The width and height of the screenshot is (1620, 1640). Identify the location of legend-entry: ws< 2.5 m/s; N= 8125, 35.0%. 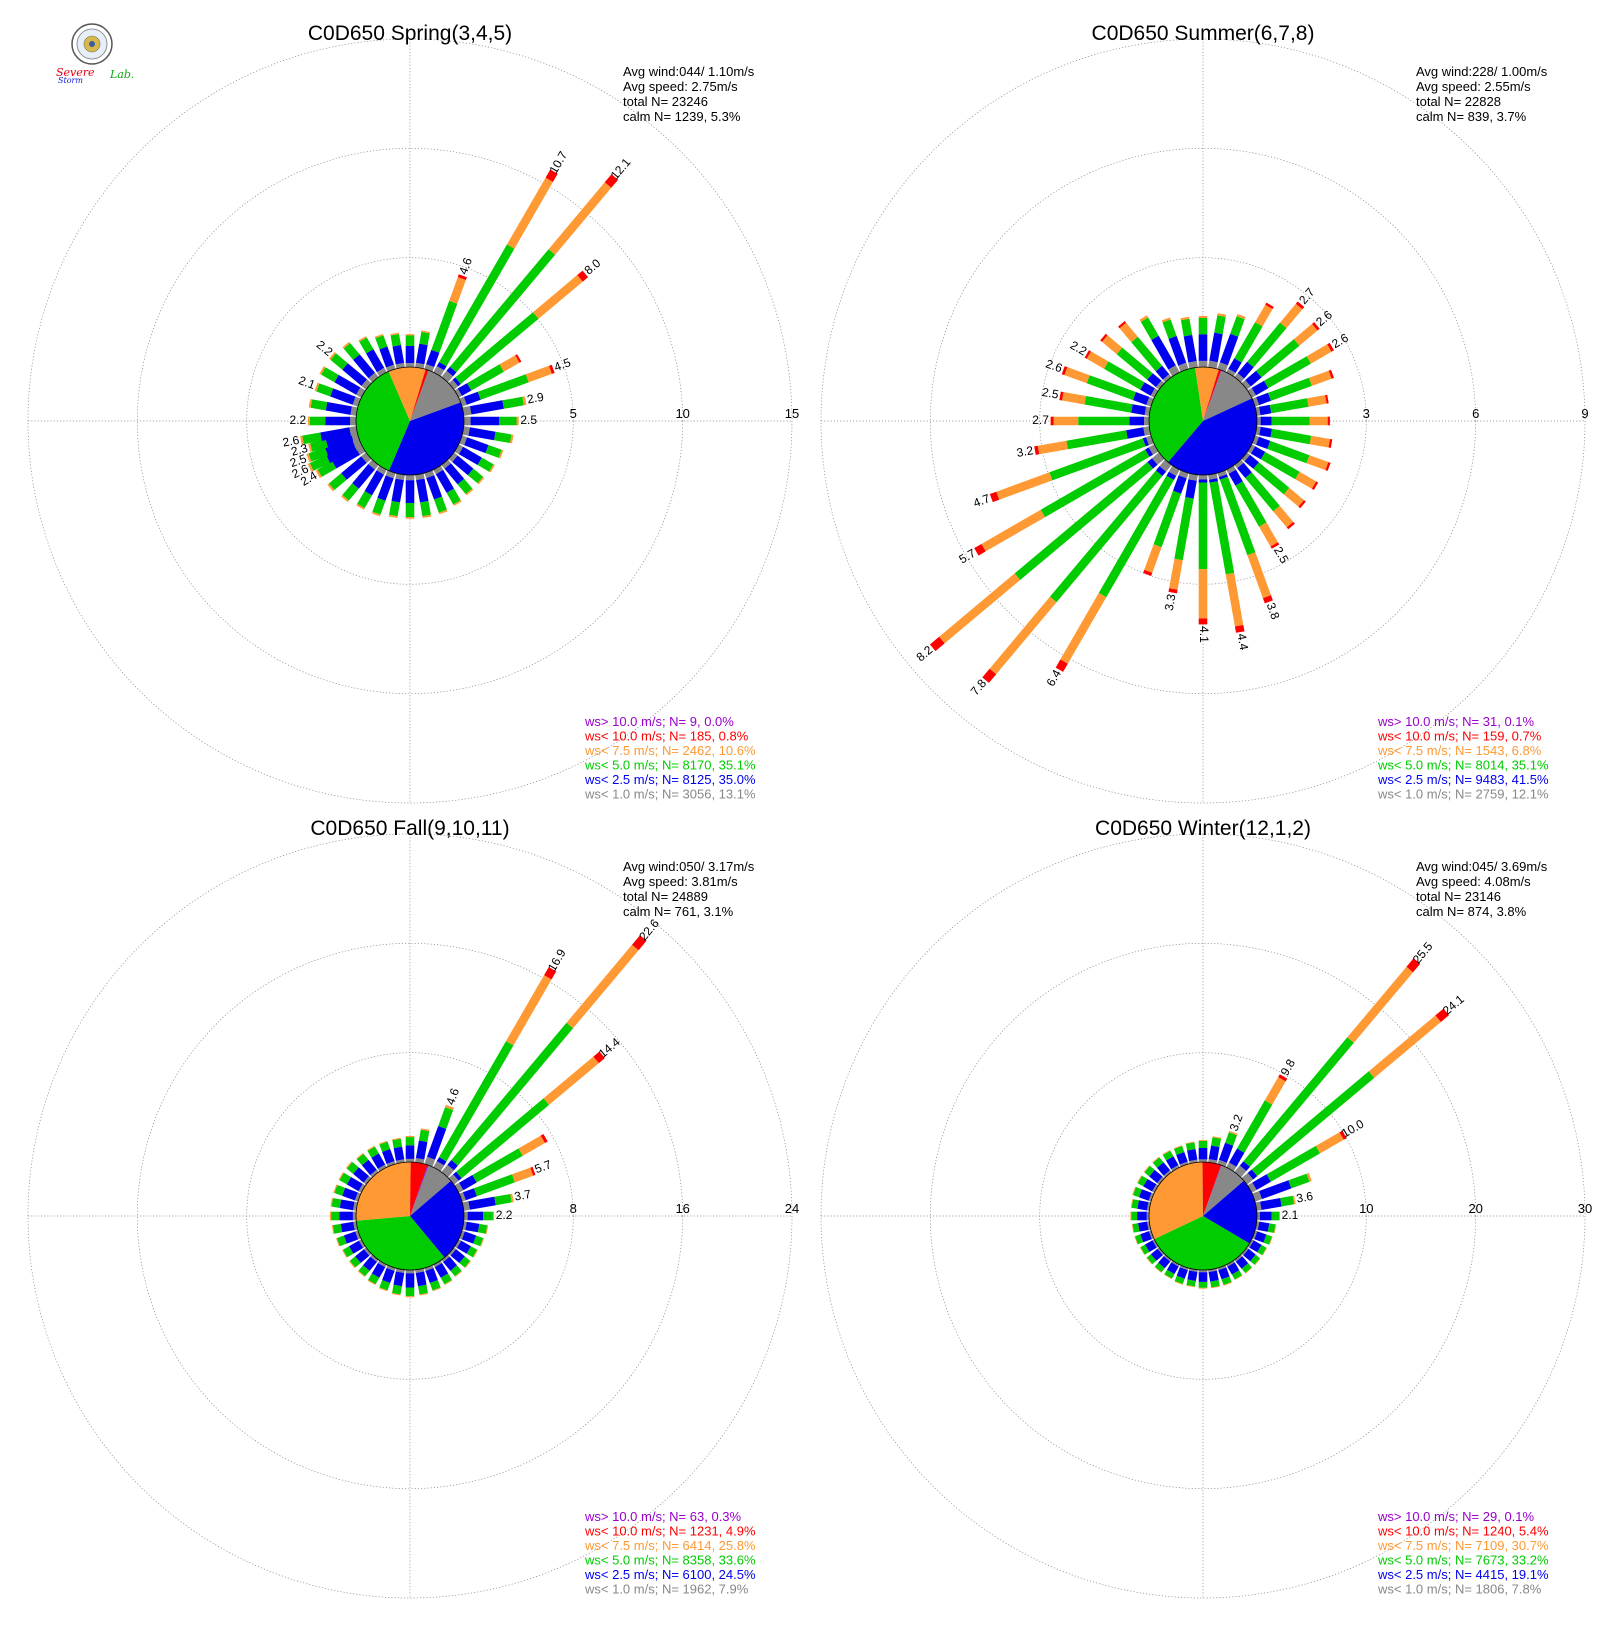
(670, 779).